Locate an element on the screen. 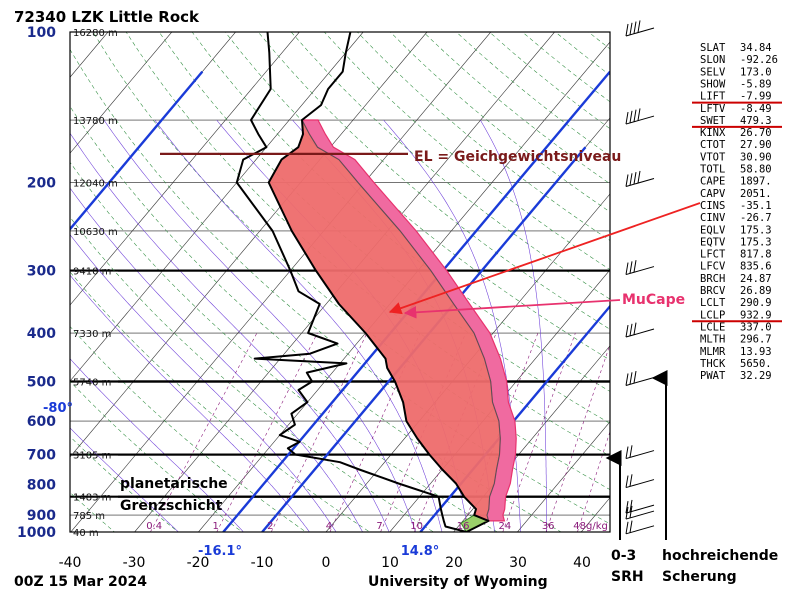 The image size is (800, 600). x-tick-20: 20 is located at coordinates (454, 563).